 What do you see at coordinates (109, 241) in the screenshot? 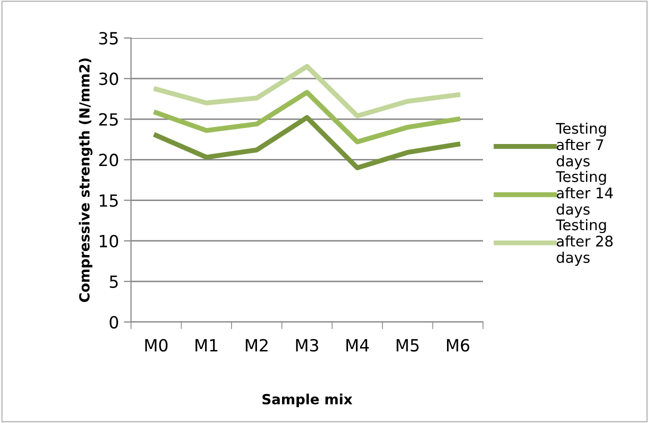
I see `y-tick-label: 10` at bounding box center [109, 241].